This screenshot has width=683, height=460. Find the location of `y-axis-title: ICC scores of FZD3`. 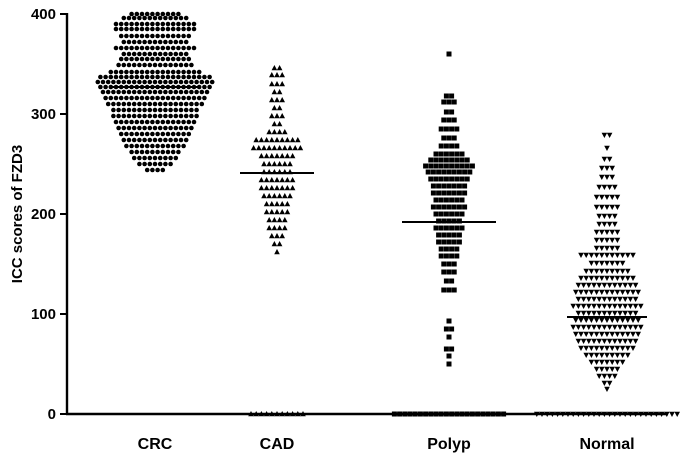

y-axis-title: ICC scores of FZD3 is located at coordinates (17, 214).